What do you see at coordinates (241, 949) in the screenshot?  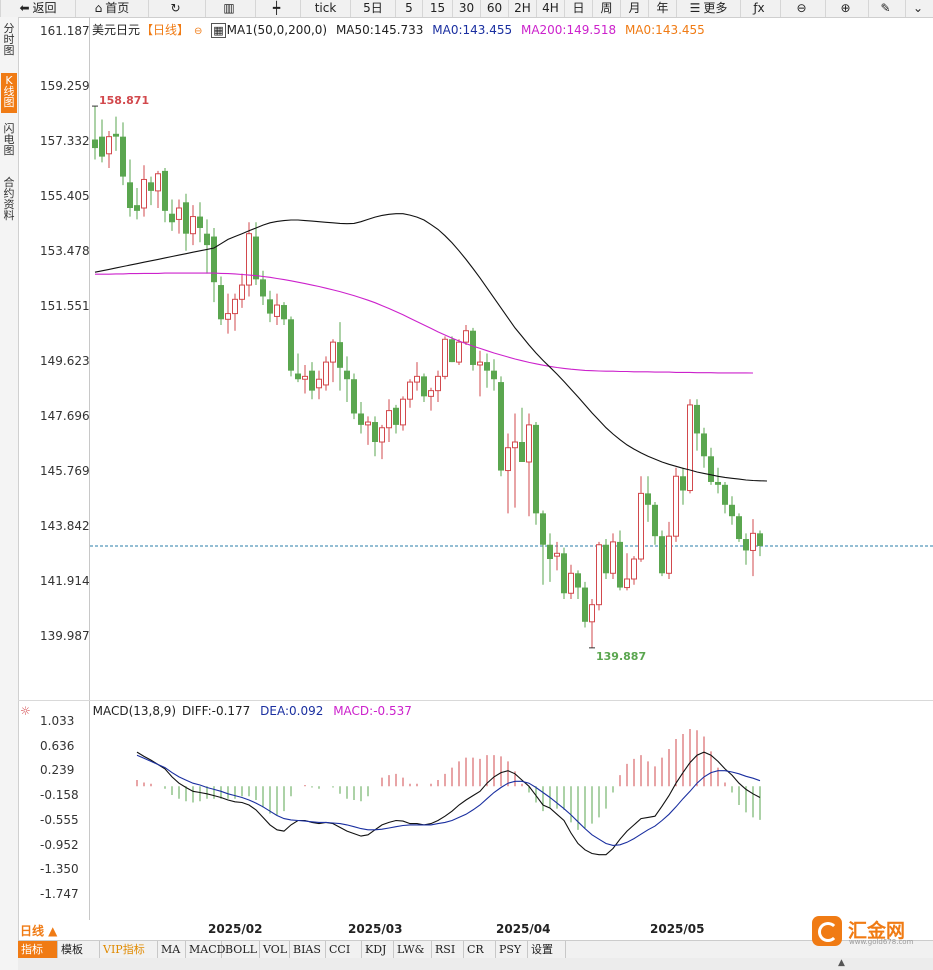 I see `indicator-tab-5: BOLL` at bounding box center [241, 949].